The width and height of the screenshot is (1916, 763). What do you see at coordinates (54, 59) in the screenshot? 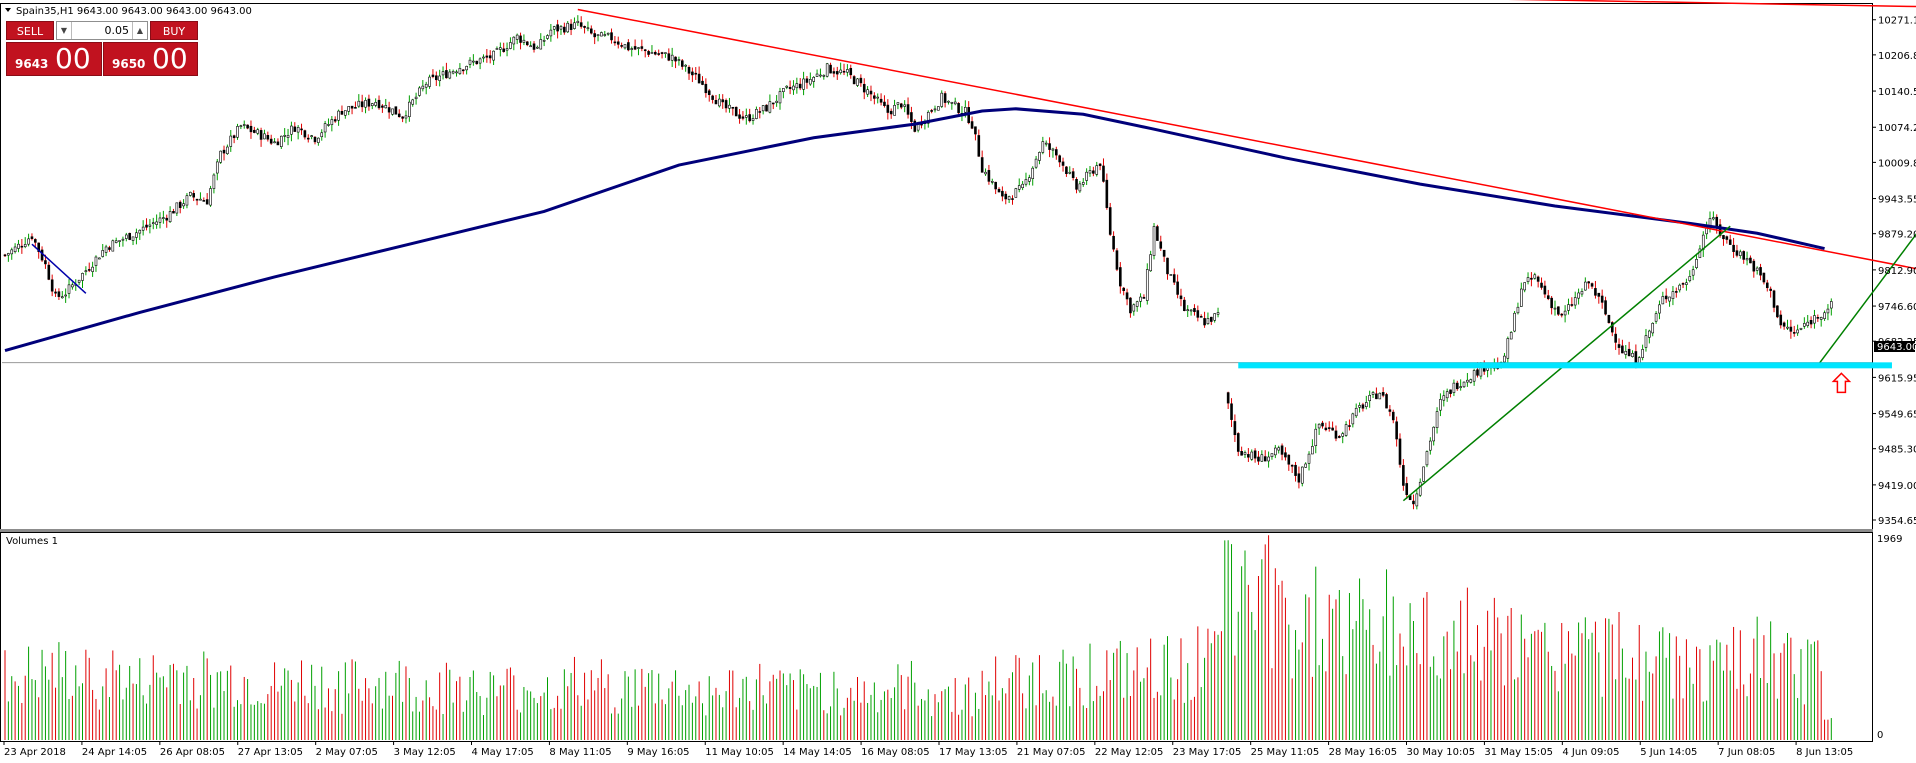
I see `sell-price-box: 9643 00` at bounding box center [54, 59].